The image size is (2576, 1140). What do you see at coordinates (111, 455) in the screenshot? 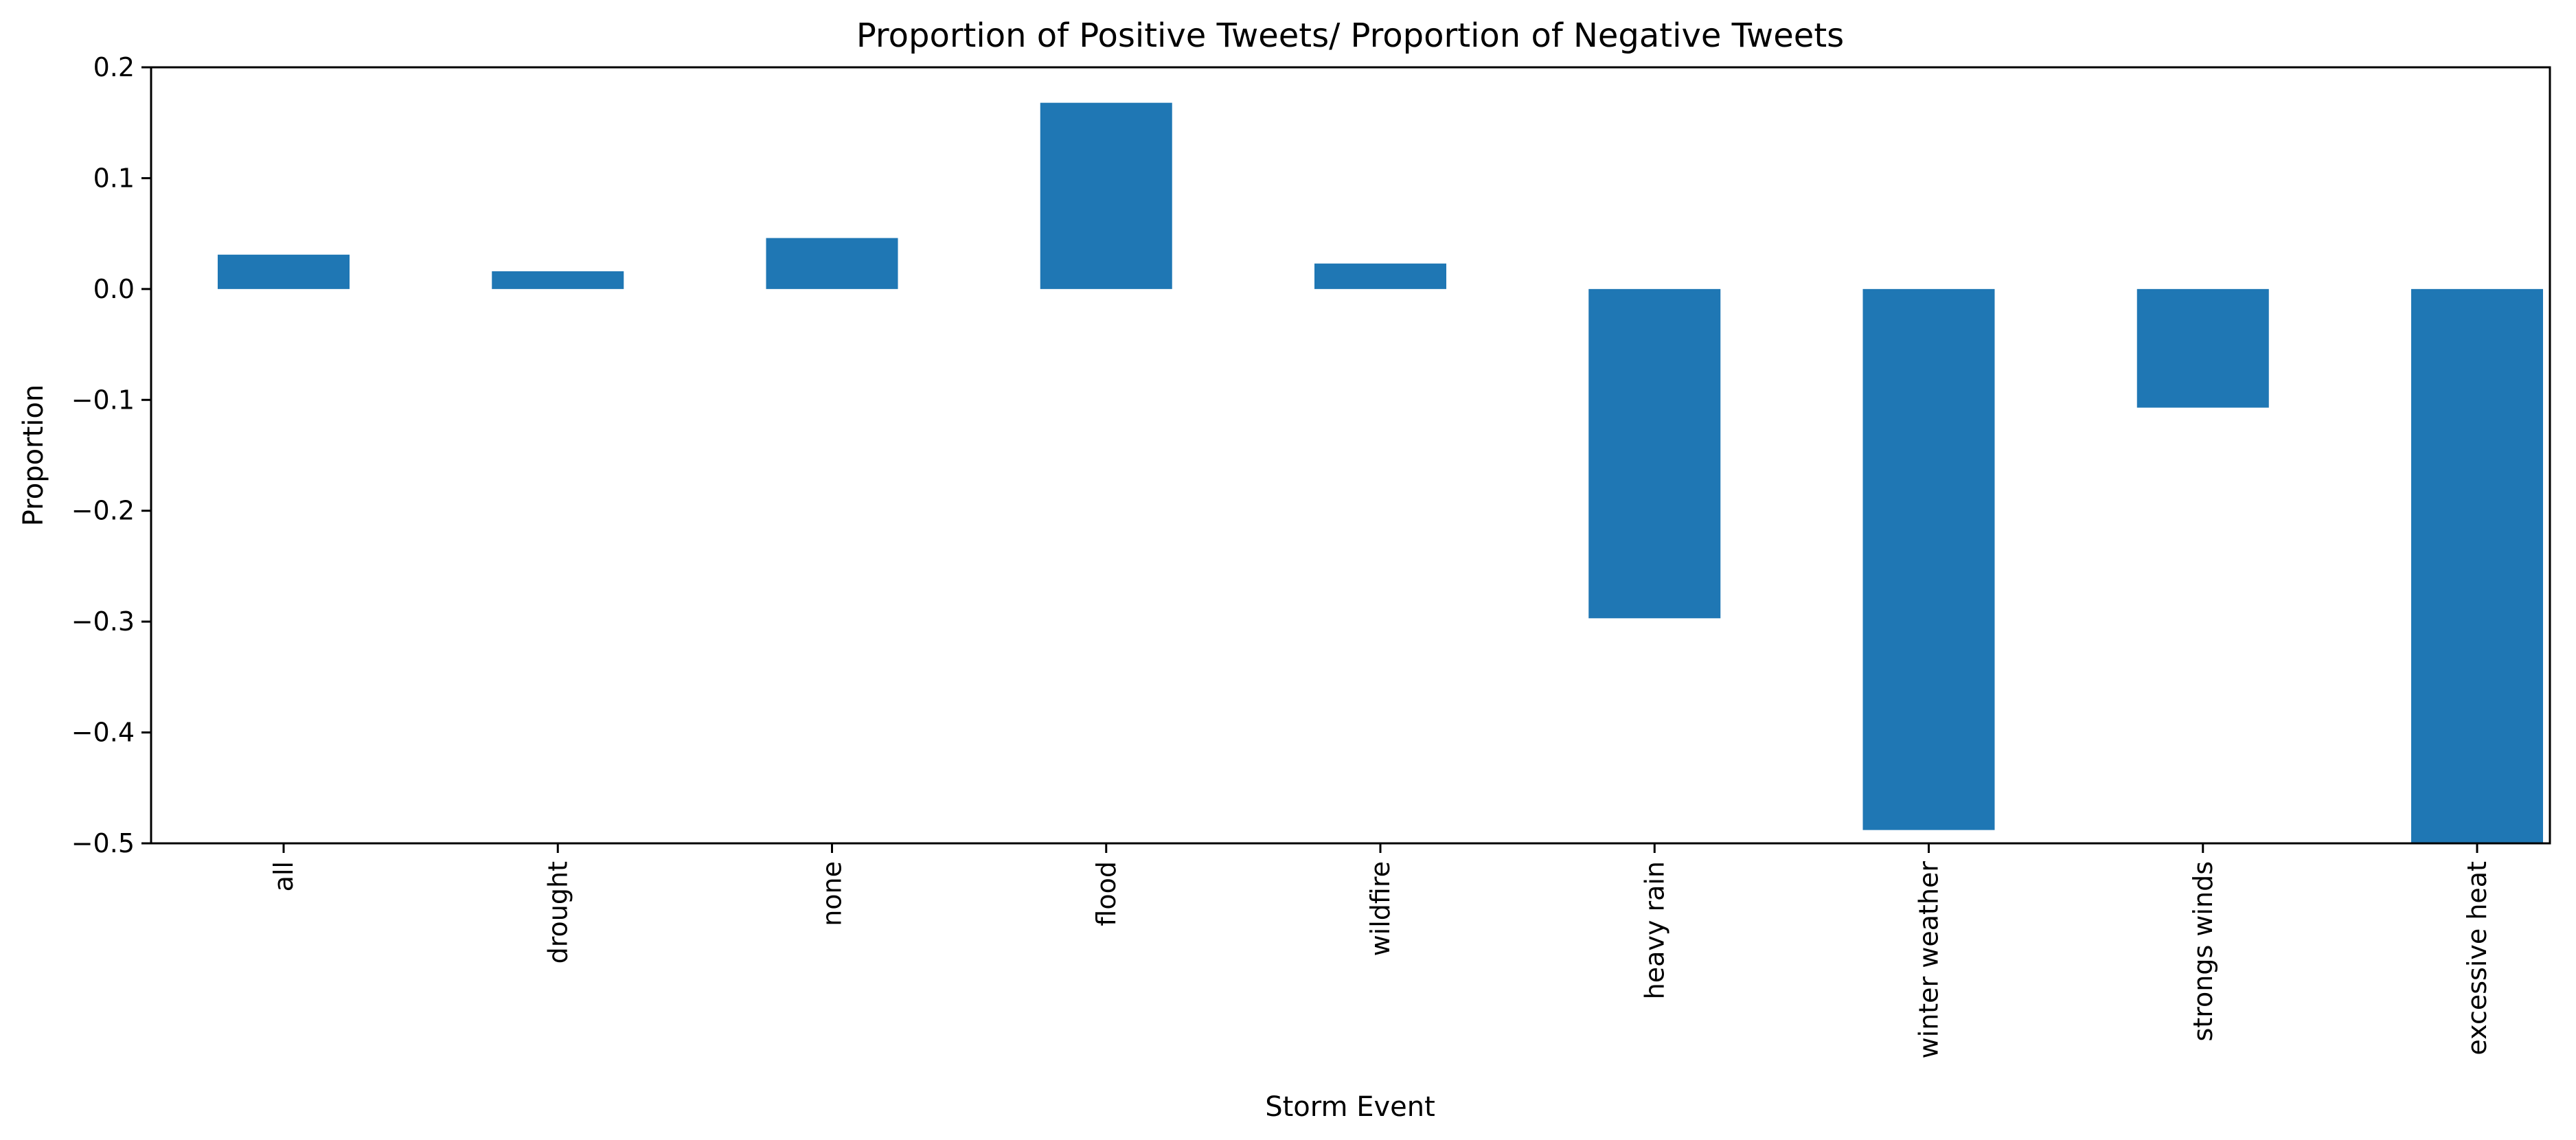
I see `y-axis-ticks: 0.2 0.1 0.0 −0.1 −0.2 −0.3 −0.4 −0.5` at bounding box center [111, 455].